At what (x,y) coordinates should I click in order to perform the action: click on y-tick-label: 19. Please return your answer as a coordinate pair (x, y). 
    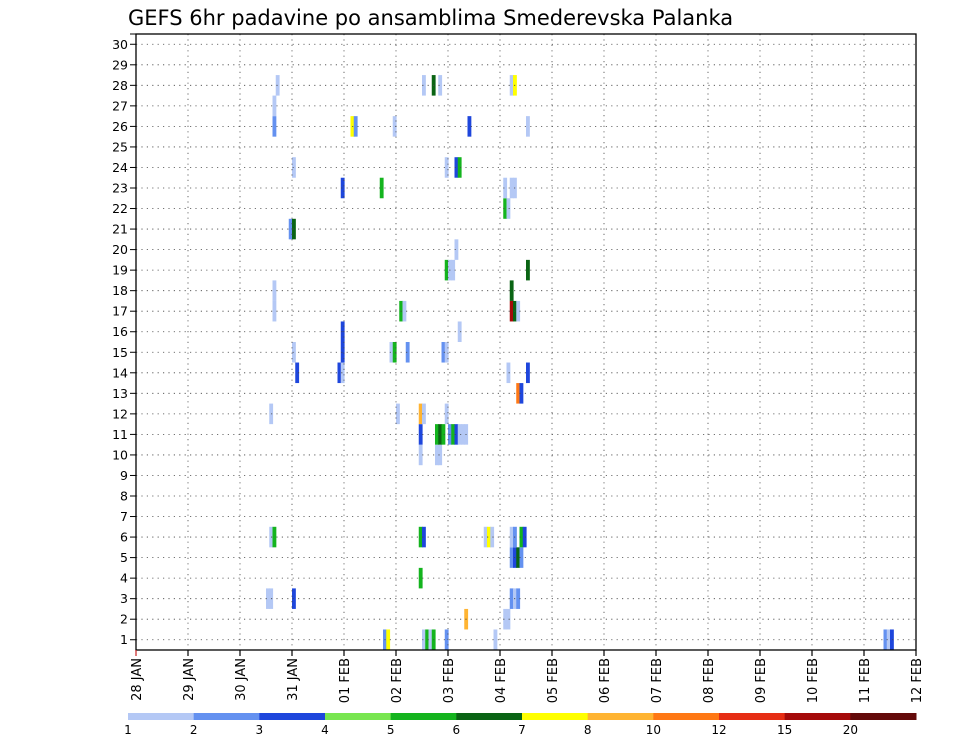
    Looking at the image, I should click on (120, 270).